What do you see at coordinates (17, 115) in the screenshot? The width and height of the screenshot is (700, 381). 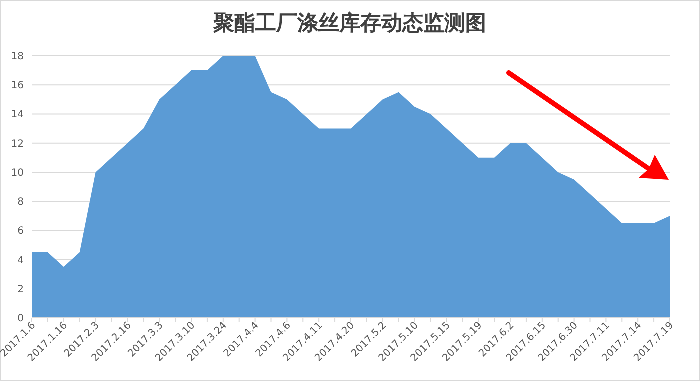 I see `y-tick-label: 14` at bounding box center [17, 115].